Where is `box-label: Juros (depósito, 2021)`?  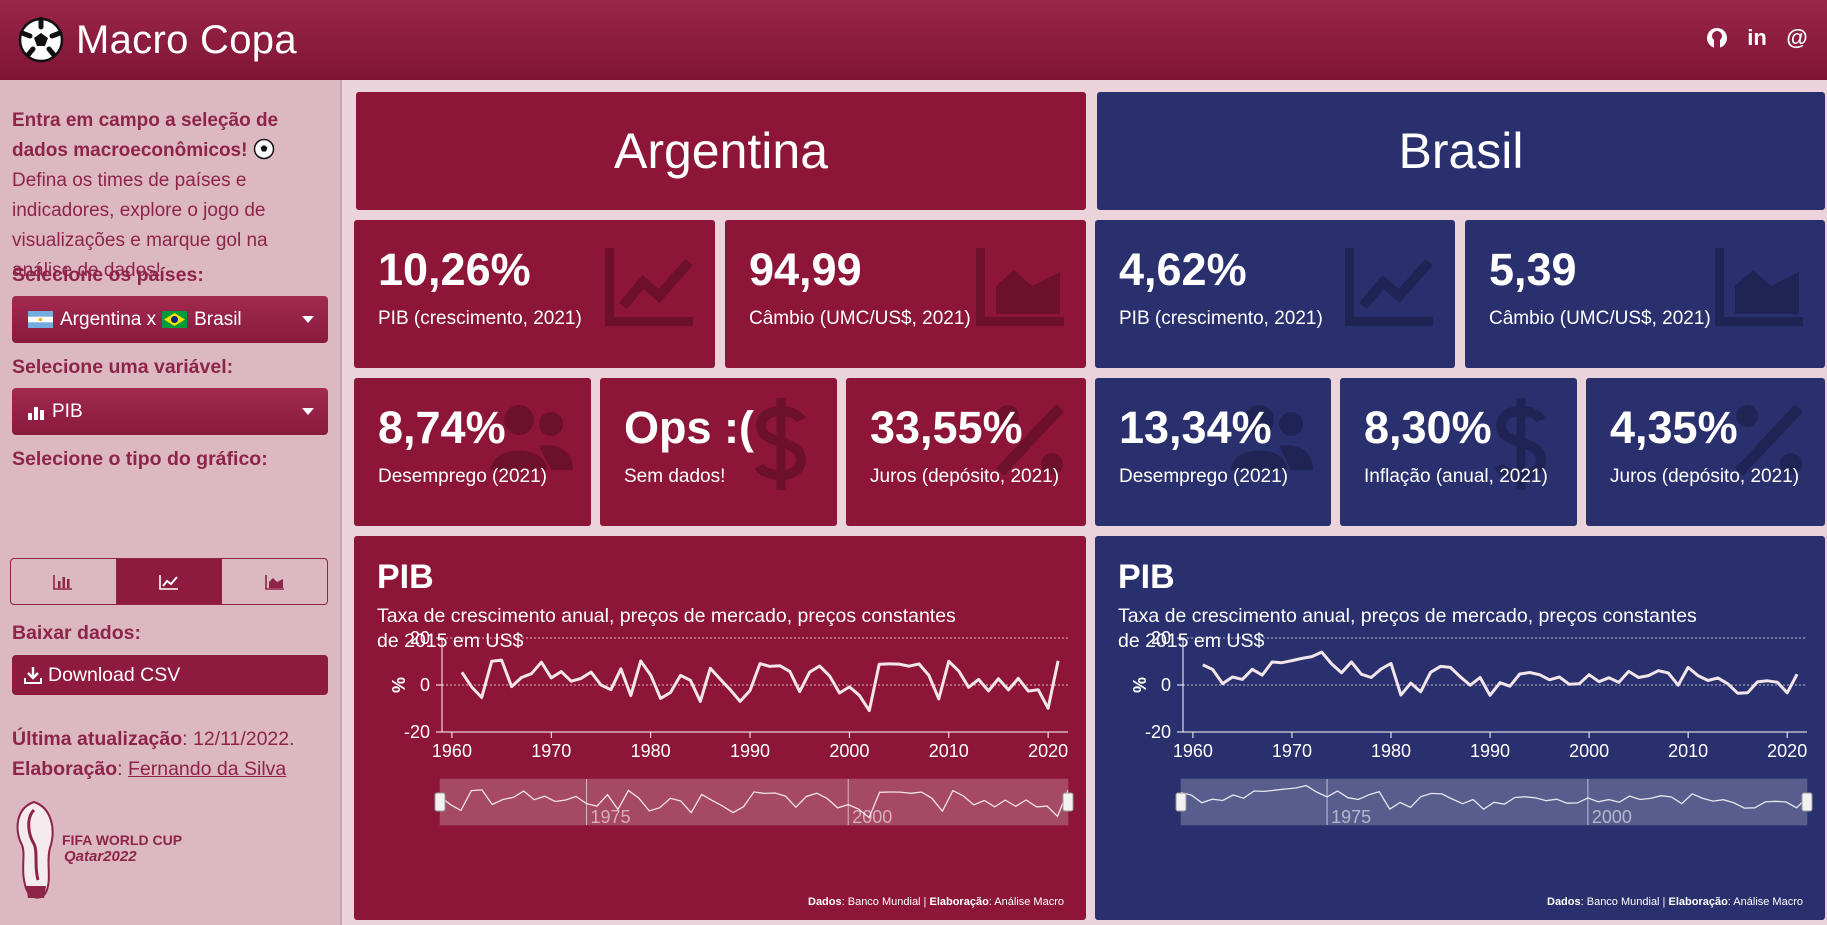
box-label: Juros (depósito, 2021) is located at coordinates (965, 476).